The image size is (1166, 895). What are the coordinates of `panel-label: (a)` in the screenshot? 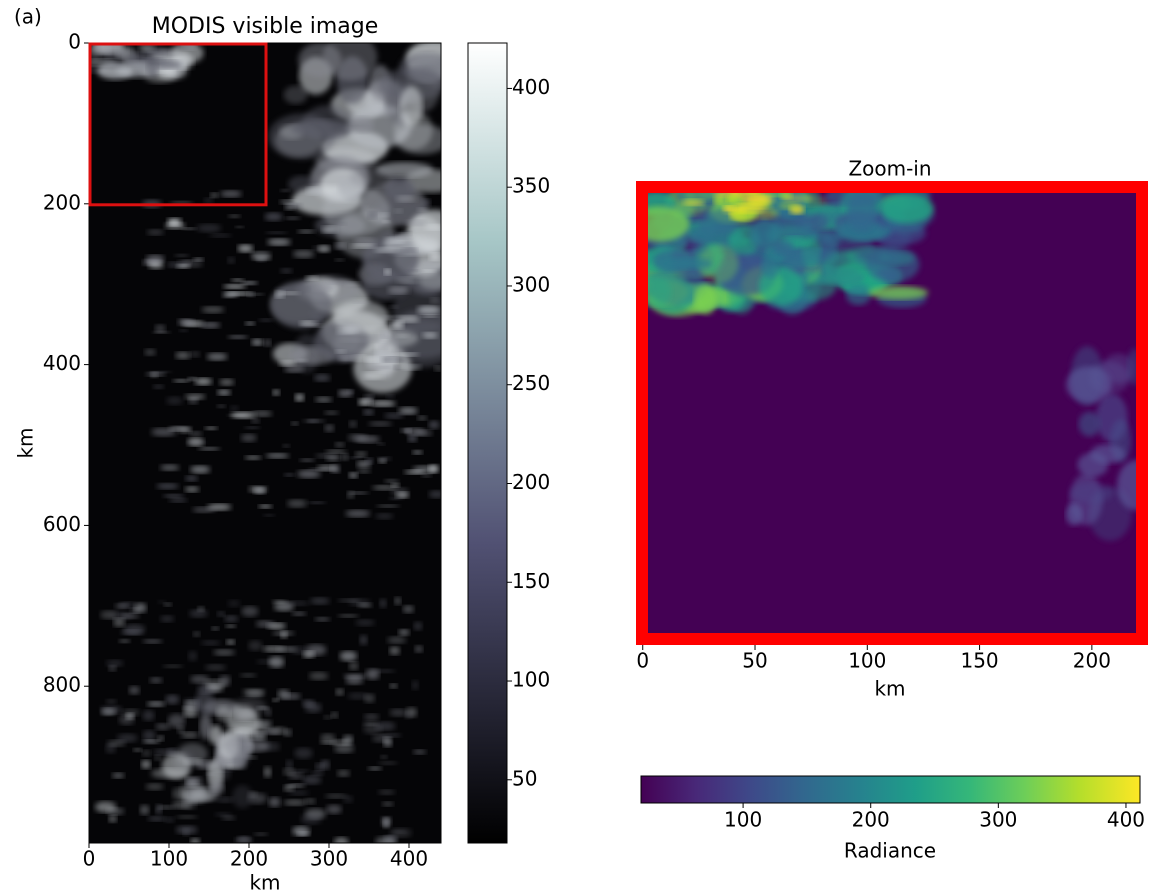 It's located at (28, 17).